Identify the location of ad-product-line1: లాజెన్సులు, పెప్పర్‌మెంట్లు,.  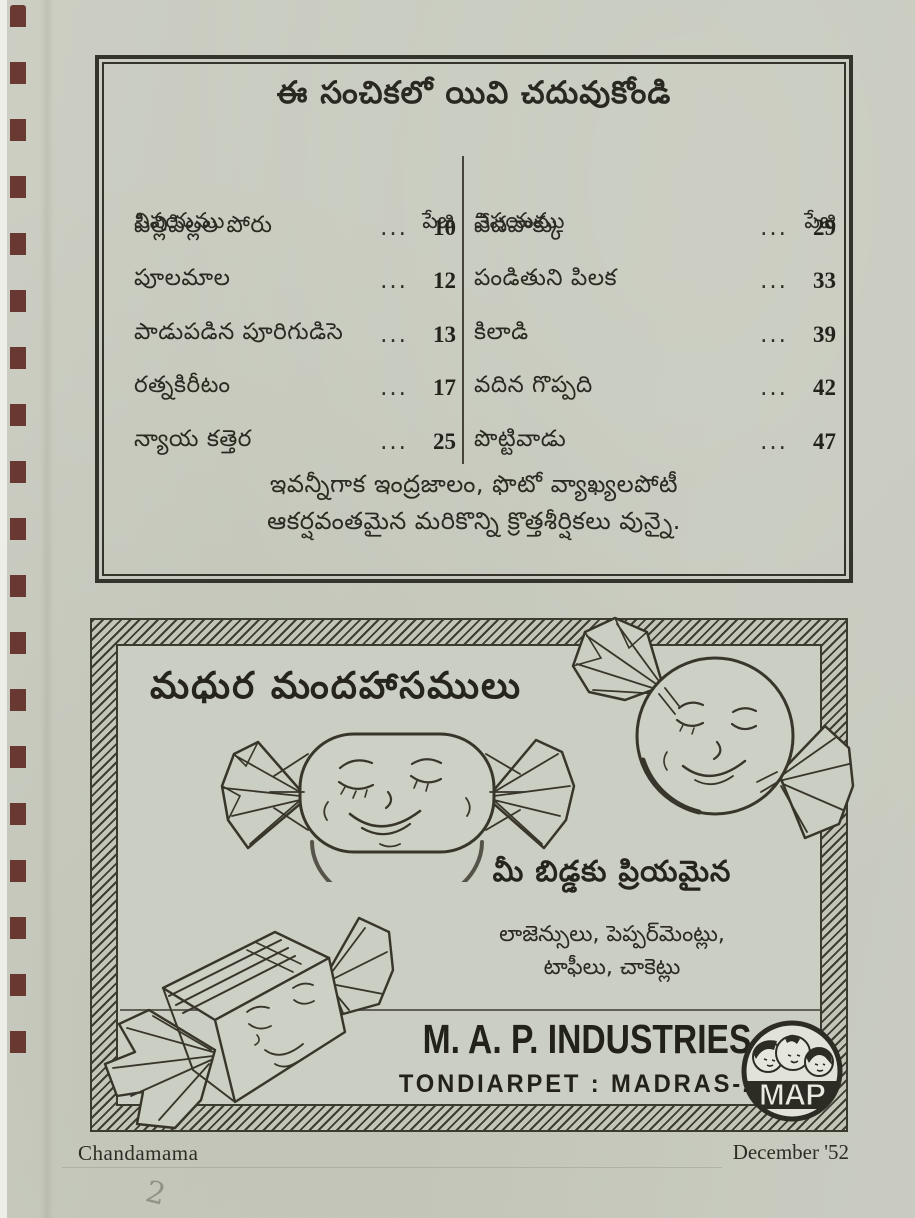
(612, 934).